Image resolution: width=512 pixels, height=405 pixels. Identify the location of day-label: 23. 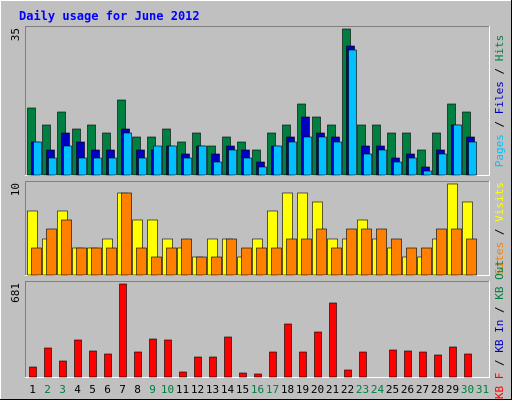
(362, 389).